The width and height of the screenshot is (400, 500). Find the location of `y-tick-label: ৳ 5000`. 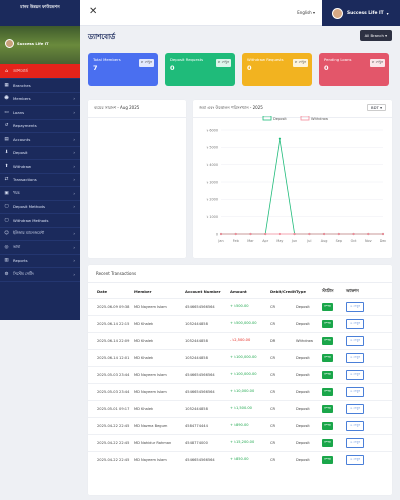

y-tick-label: ৳ 5000 is located at coordinates (212, 148).